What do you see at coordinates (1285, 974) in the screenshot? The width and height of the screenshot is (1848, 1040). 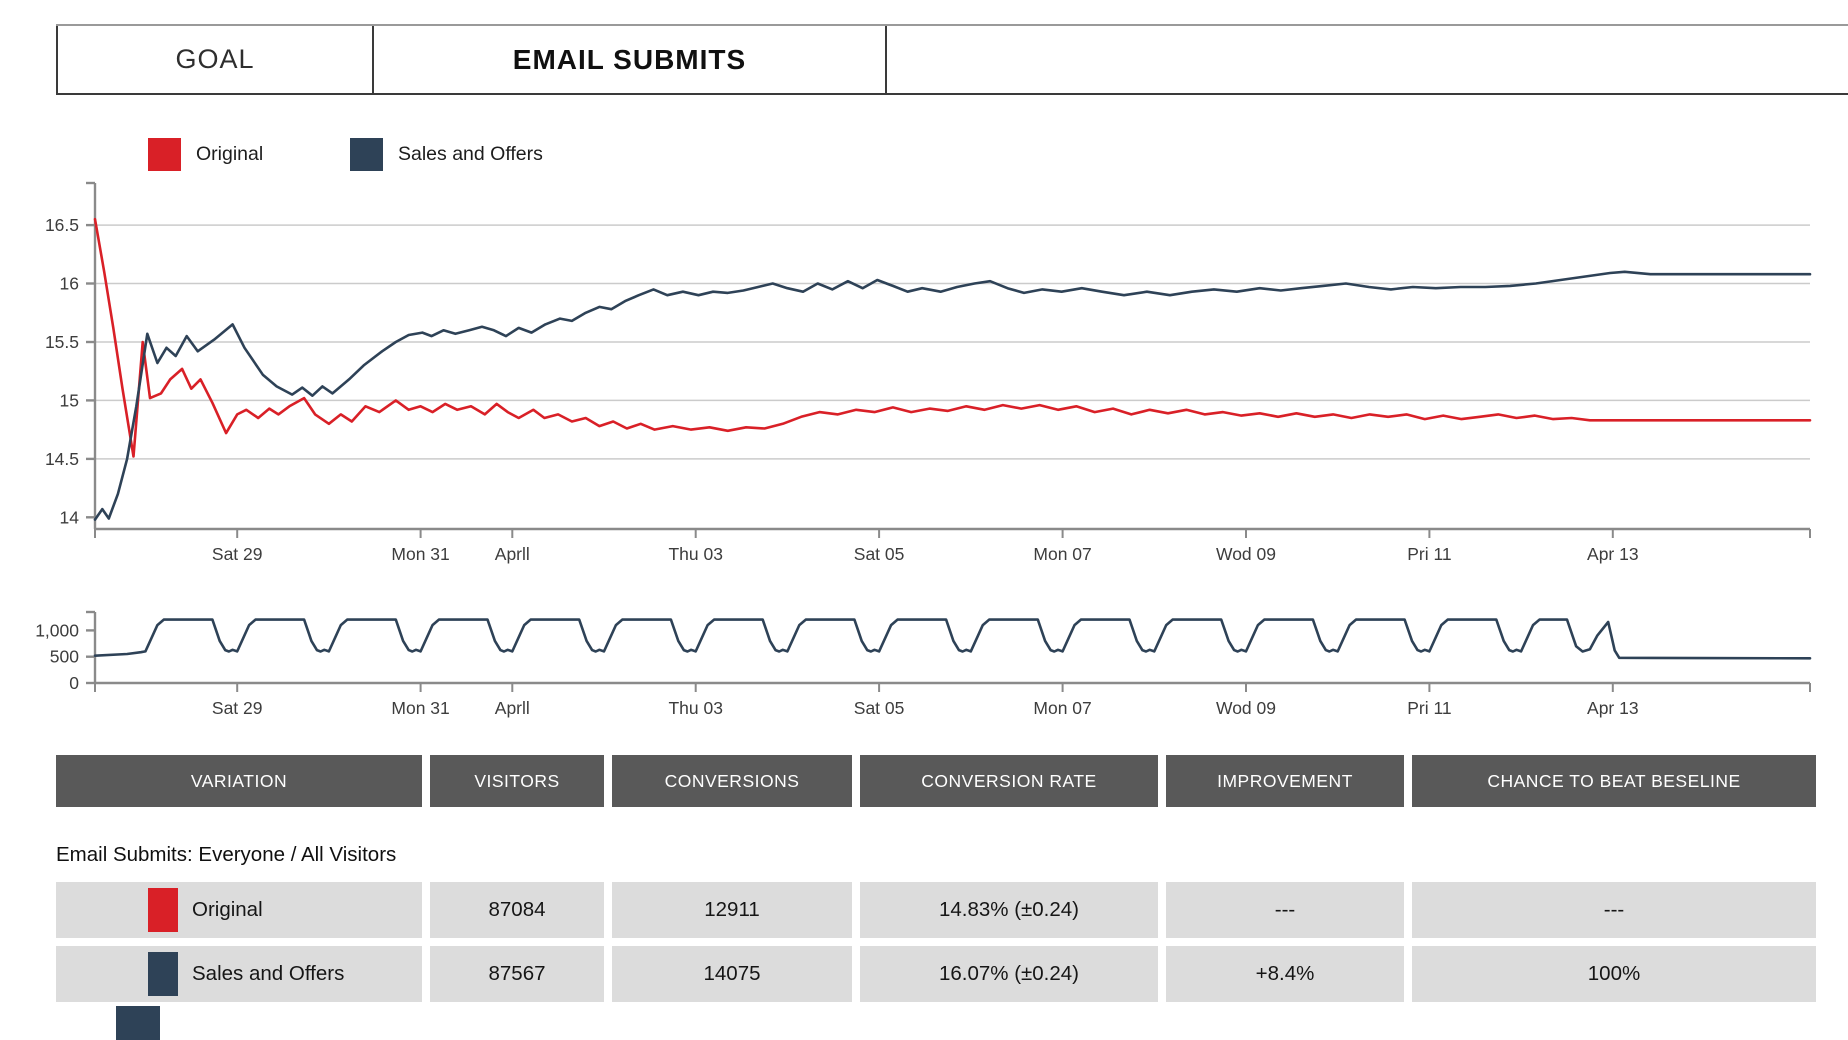 I see `cell-improvement-sales-and-offers: +8.4%` at bounding box center [1285, 974].